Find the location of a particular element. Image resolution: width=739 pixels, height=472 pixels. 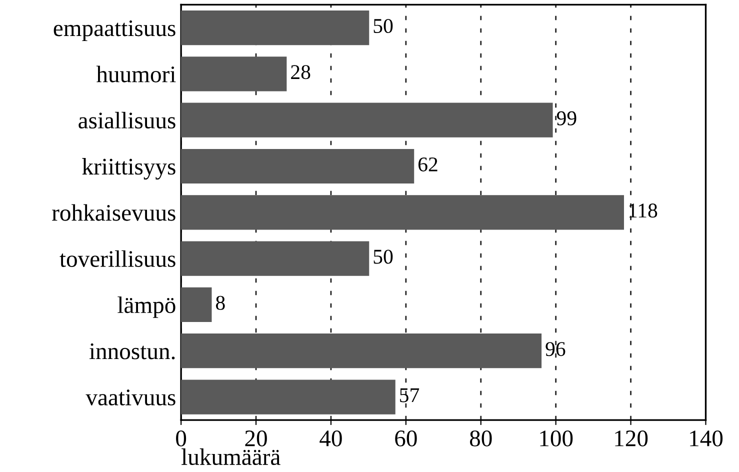

x-tick-label: 140 is located at coordinates (706, 438).